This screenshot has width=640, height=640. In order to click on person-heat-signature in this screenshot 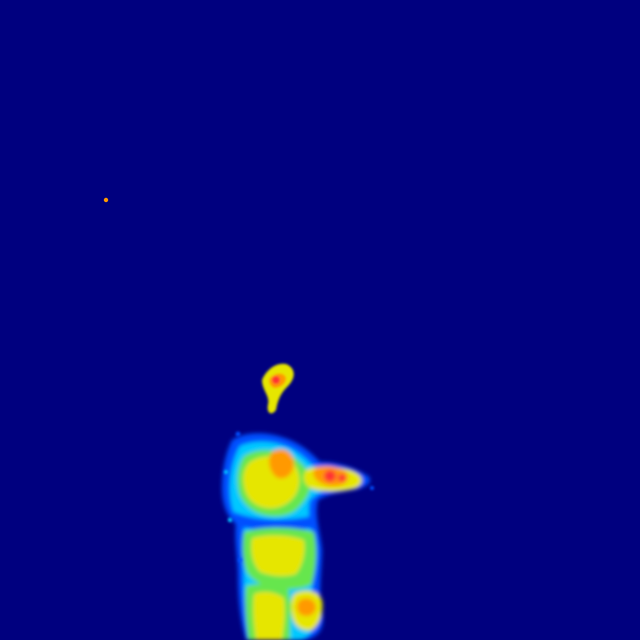, I will do `click(296, 536)`.